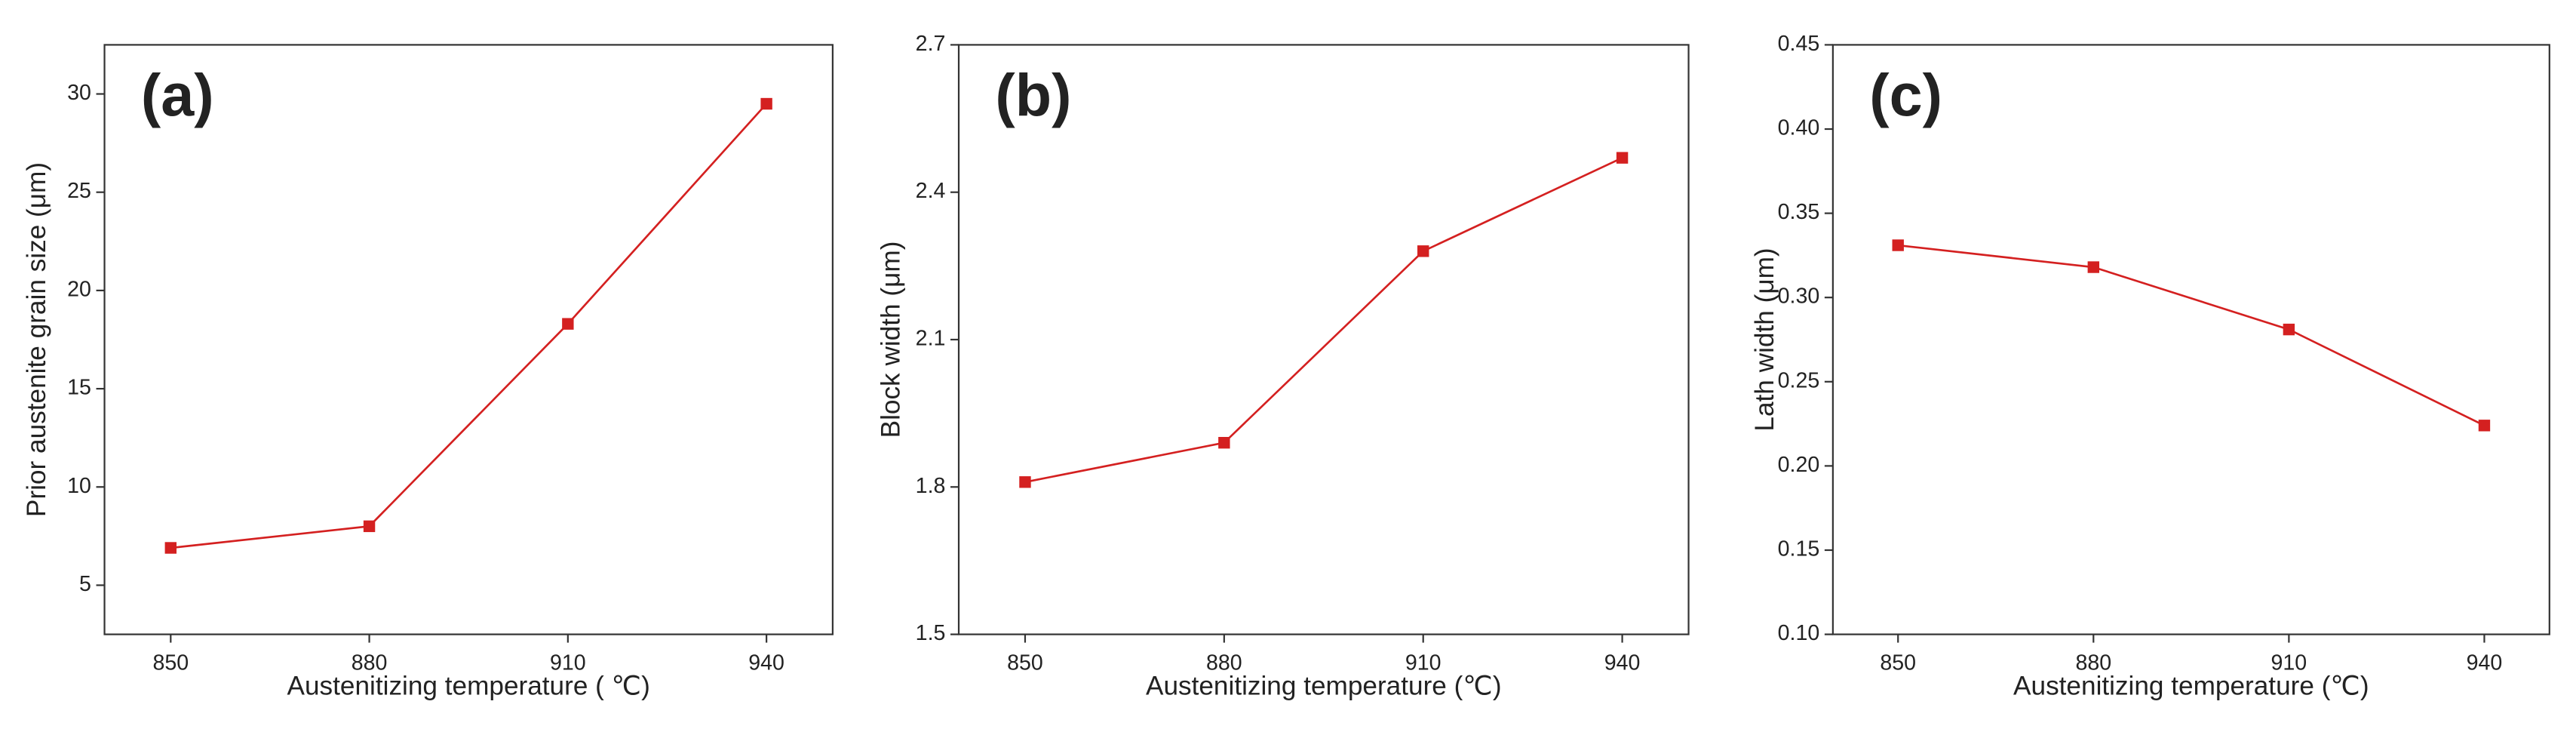 The image size is (2576, 729). Describe the element at coordinates (931, 44) in the screenshot. I see `y-tick-label: 2.7` at that location.